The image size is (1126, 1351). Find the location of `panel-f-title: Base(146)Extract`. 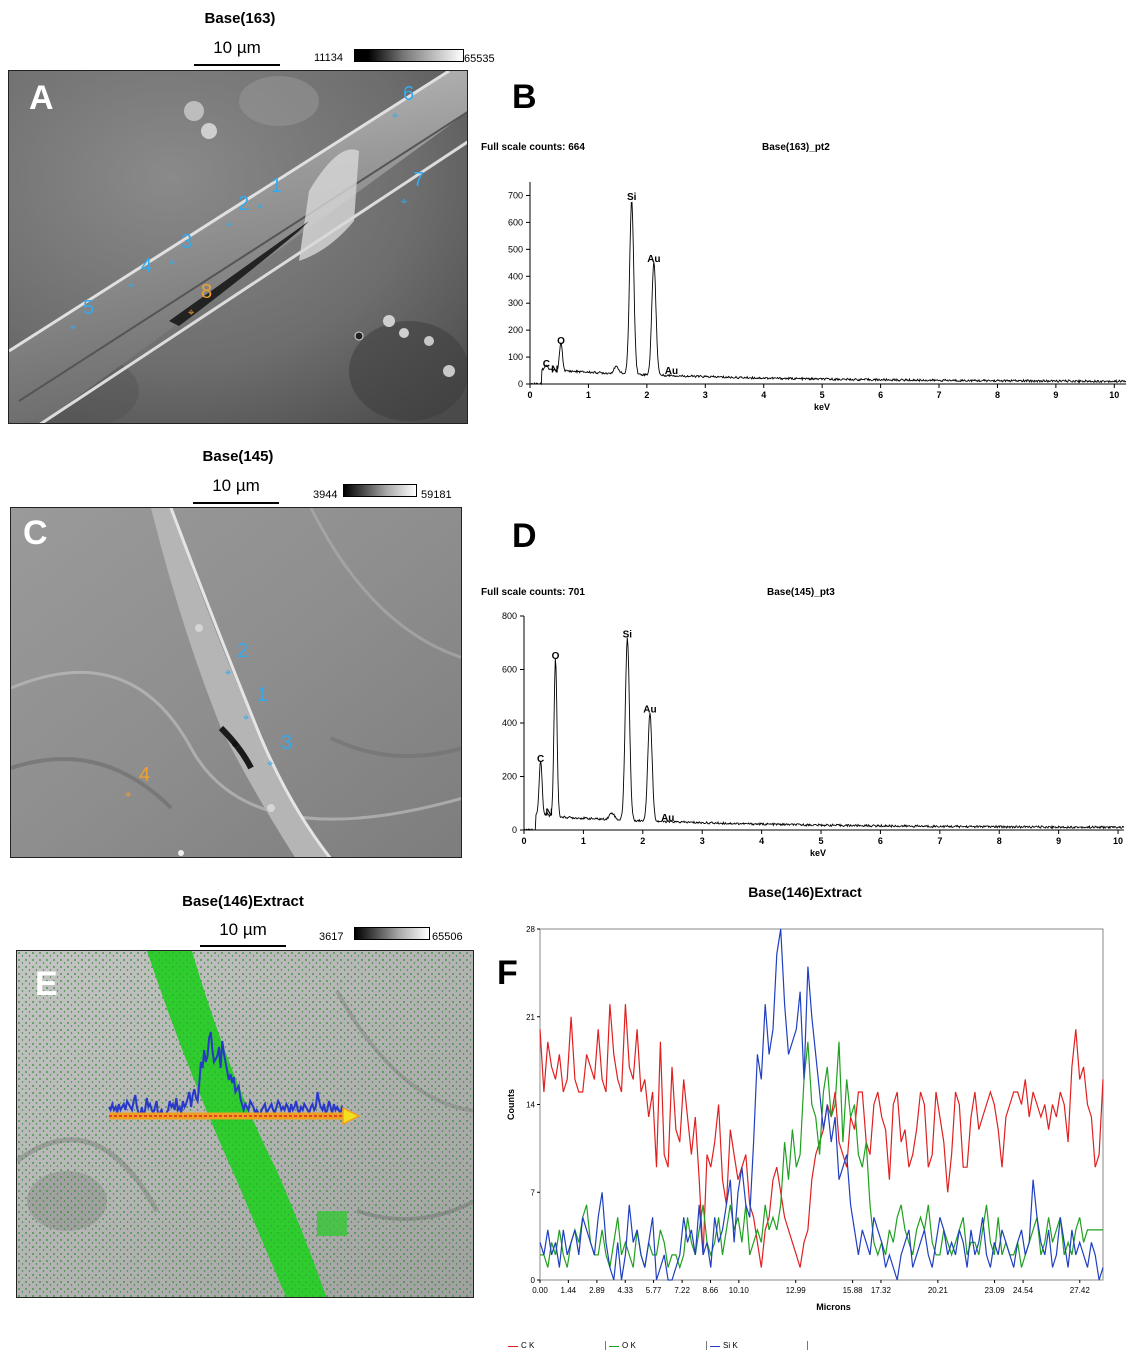

panel-f-title: Base(146)Extract is located at coordinates (805, 892).